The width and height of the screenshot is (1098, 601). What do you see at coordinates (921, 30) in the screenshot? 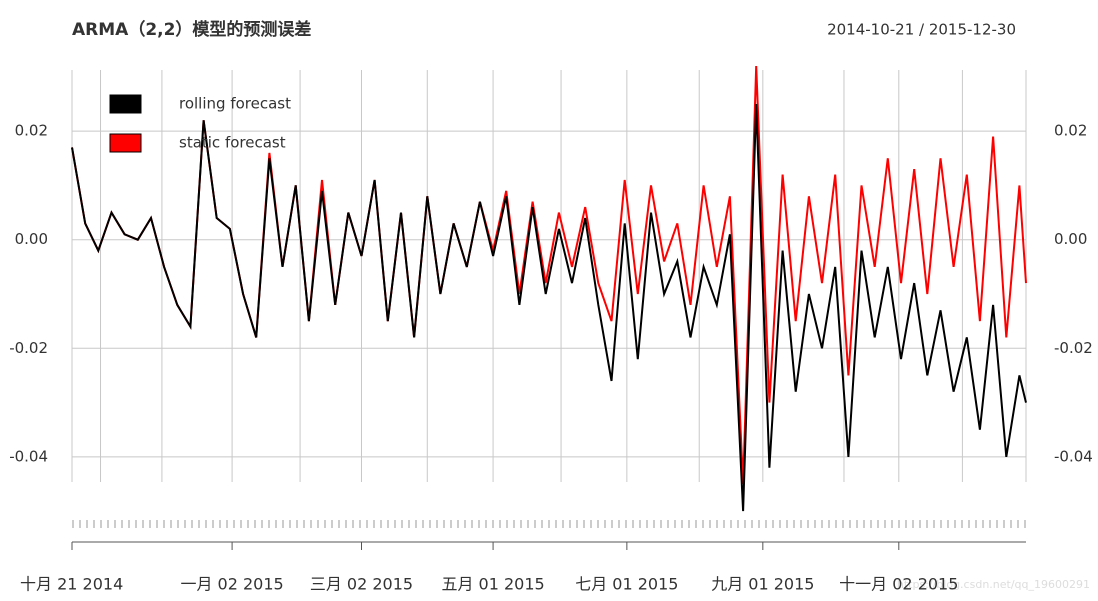
I see `date-range: 2014-10-21 / 2015-12-30` at bounding box center [921, 30].